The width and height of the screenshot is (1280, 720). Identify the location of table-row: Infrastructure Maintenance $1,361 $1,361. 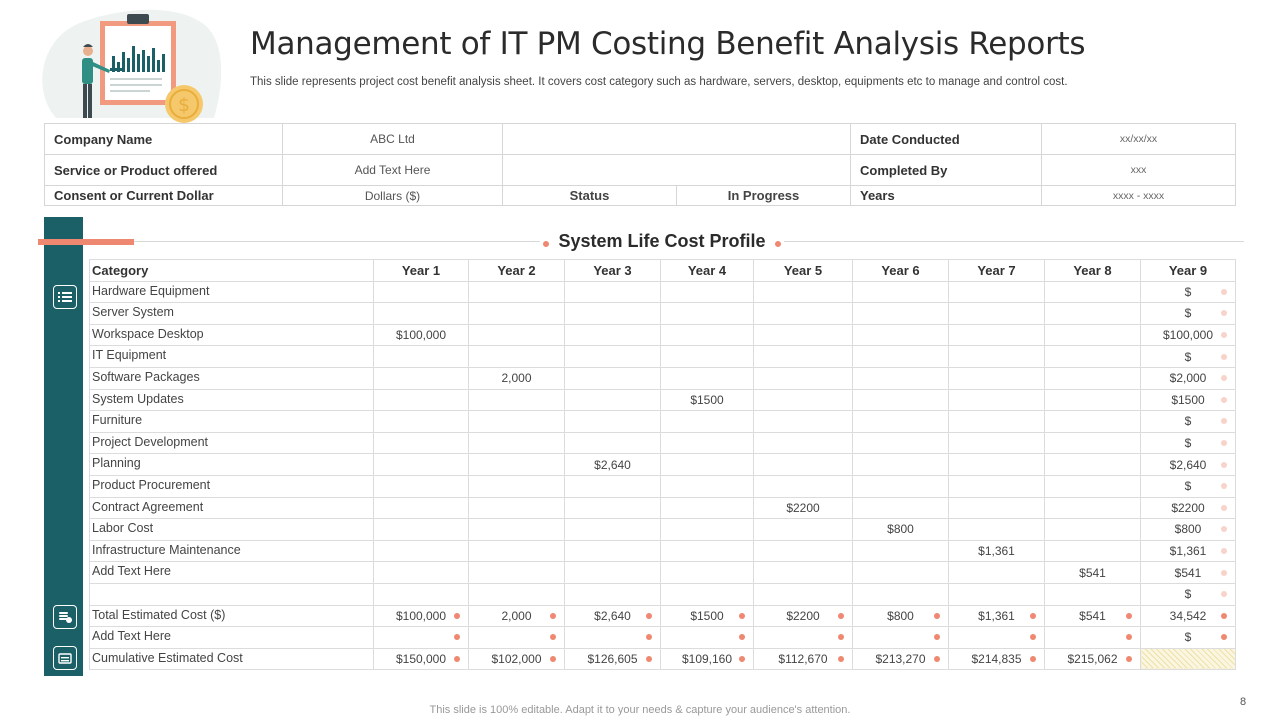
(662, 551).